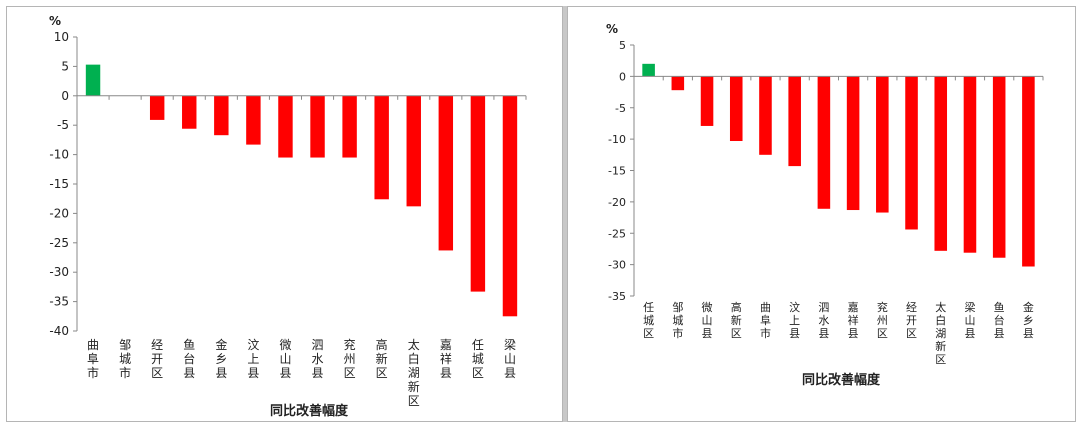  What do you see at coordinates (61, 37) in the screenshot?
I see `y-tick-label: 10` at bounding box center [61, 37].